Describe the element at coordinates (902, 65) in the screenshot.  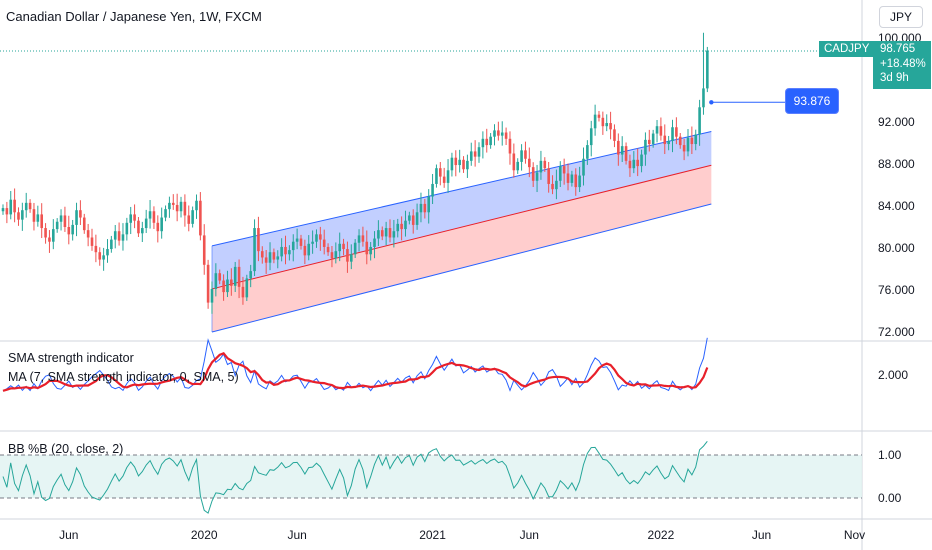
I see `last-price-box: 98.765 +18.48% 3d 9h` at that location.